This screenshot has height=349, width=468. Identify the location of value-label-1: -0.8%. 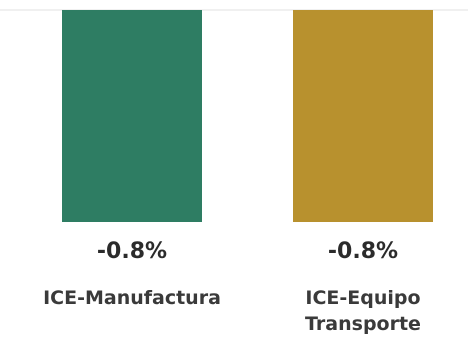
(132, 251).